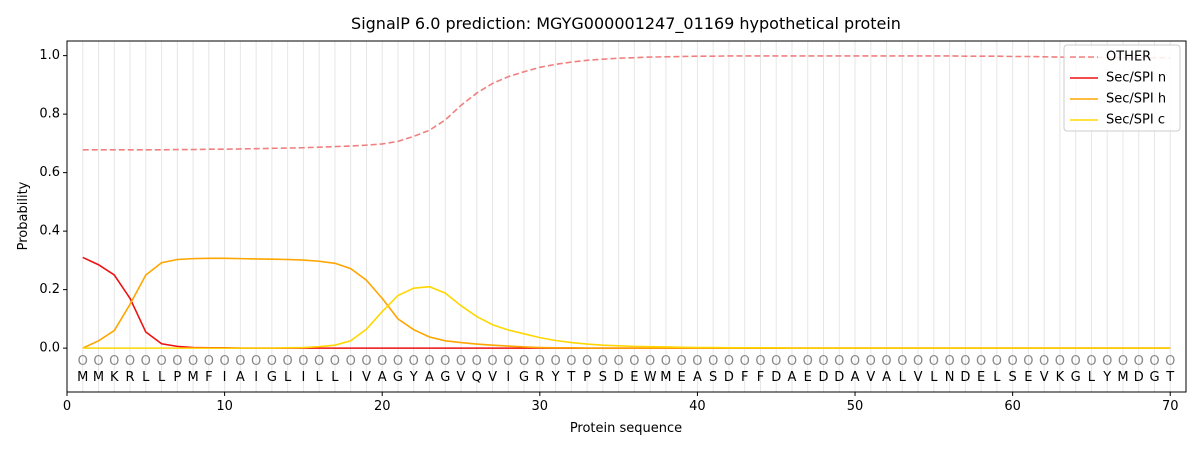 The height and width of the screenshot is (450, 1200). Describe the element at coordinates (697, 406) in the screenshot. I see `x-tick-label: 40` at that location.